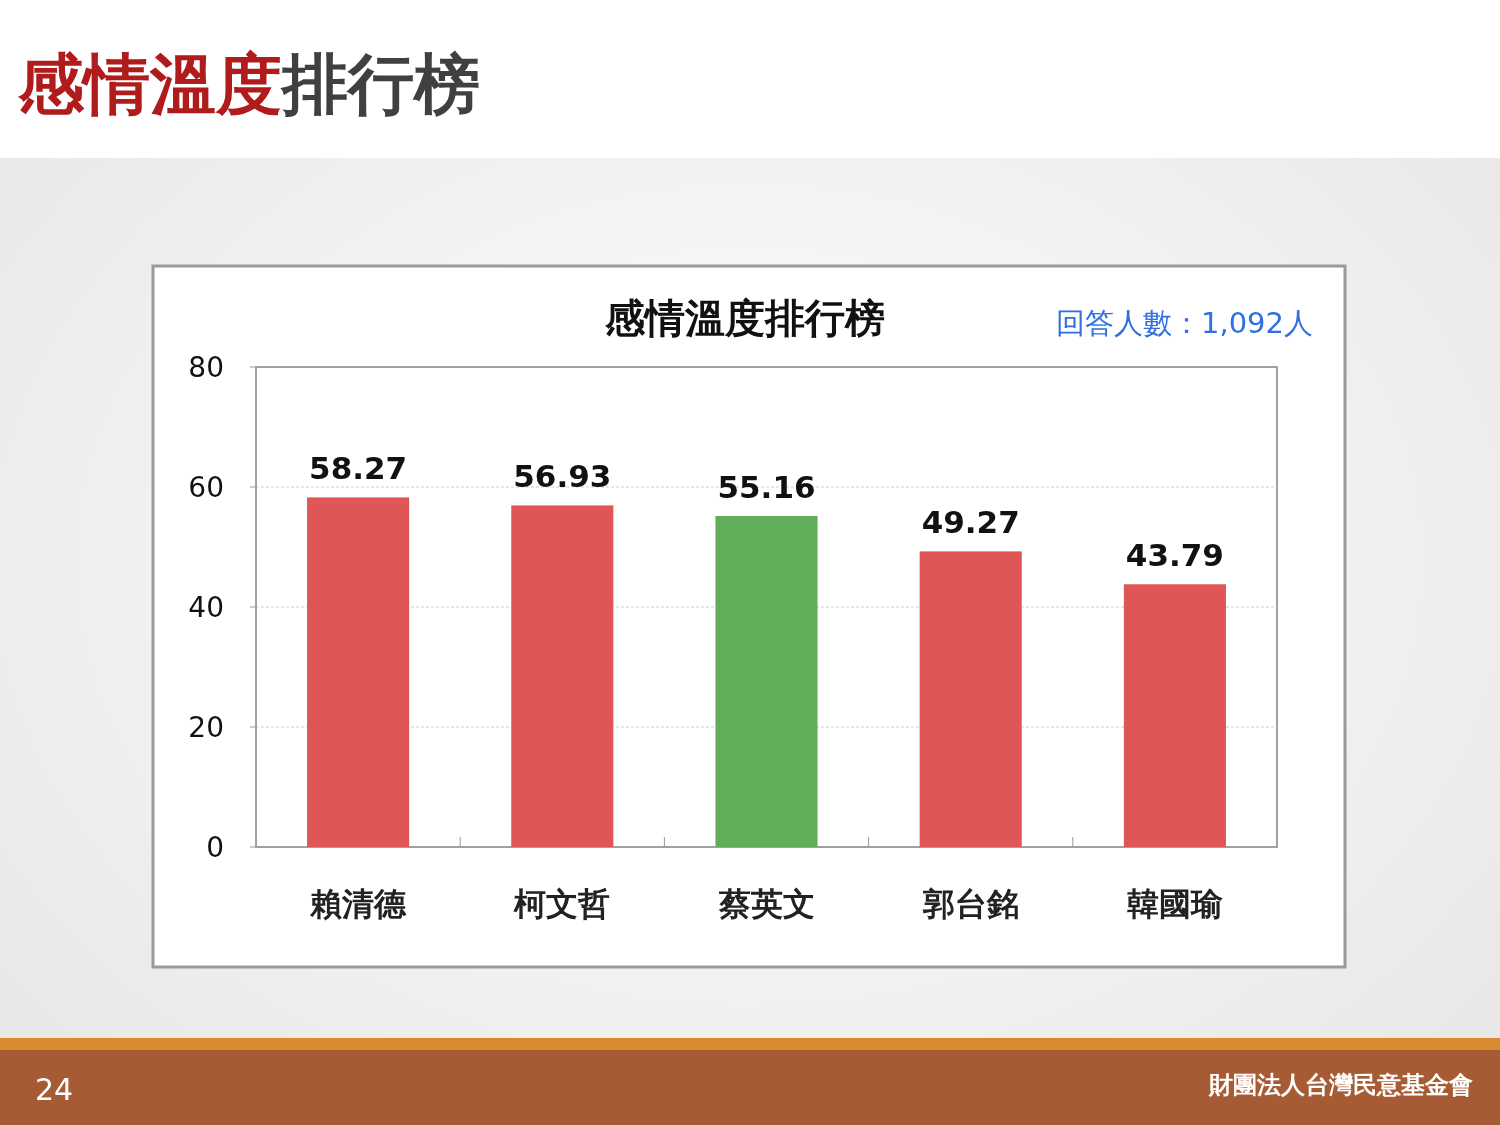 This screenshot has width=1500, height=1125. Describe the element at coordinates (970, 522) in the screenshot. I see `data-label: 49.27` at that location.